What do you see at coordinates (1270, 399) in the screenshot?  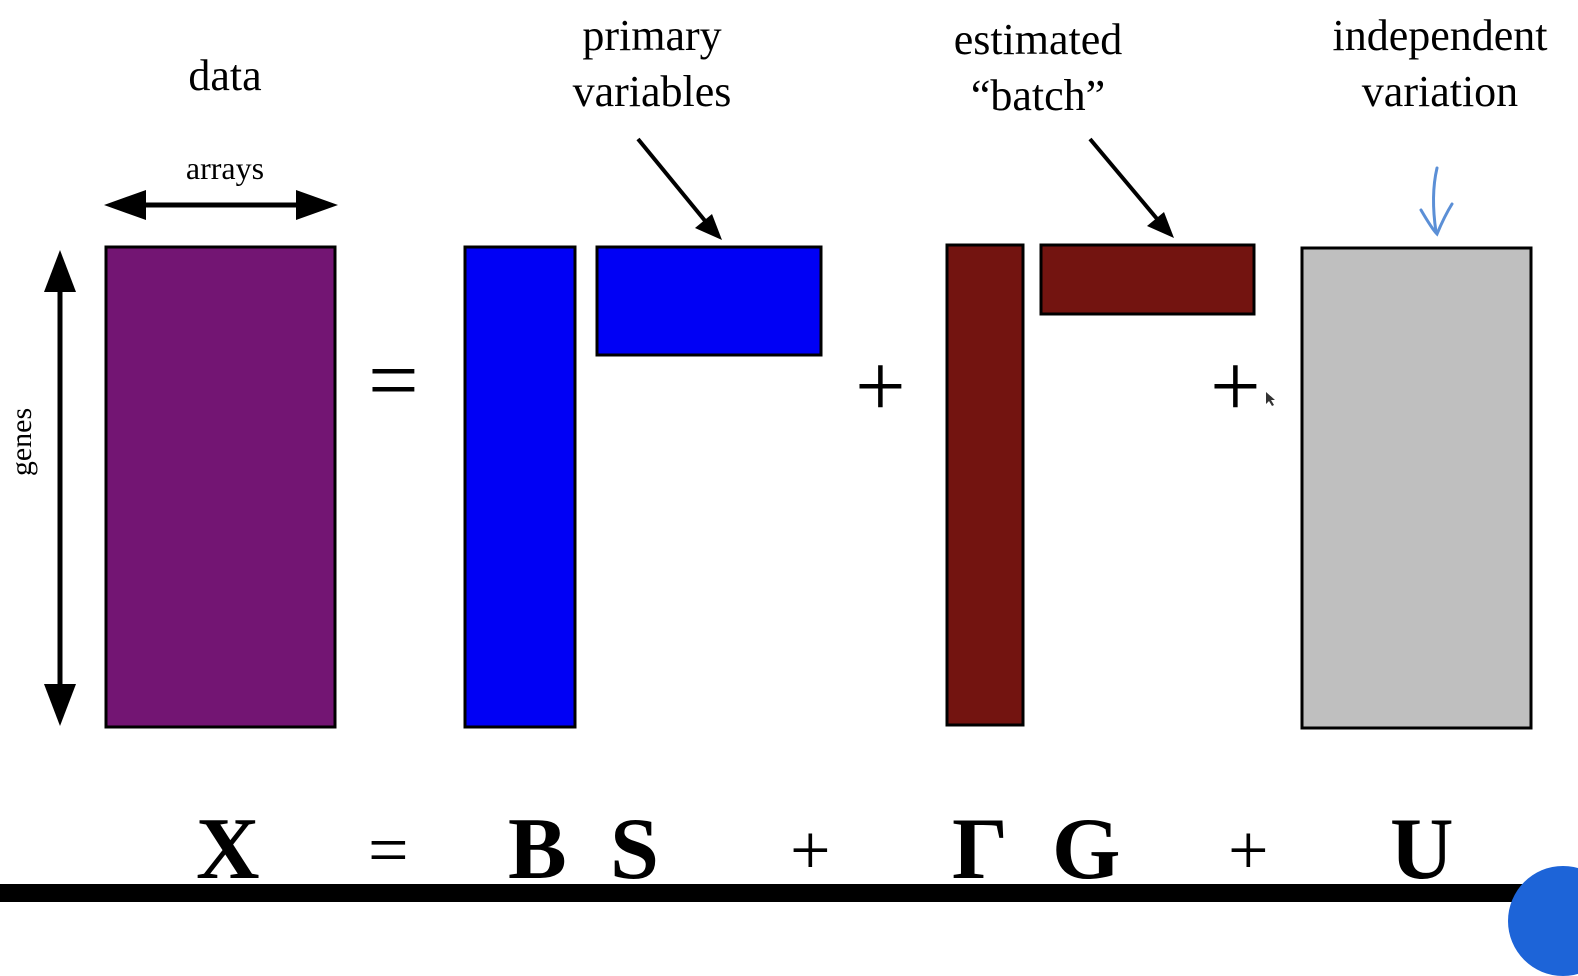 I see `mouse-cursor-icon` at bounding box center [1270, 399].